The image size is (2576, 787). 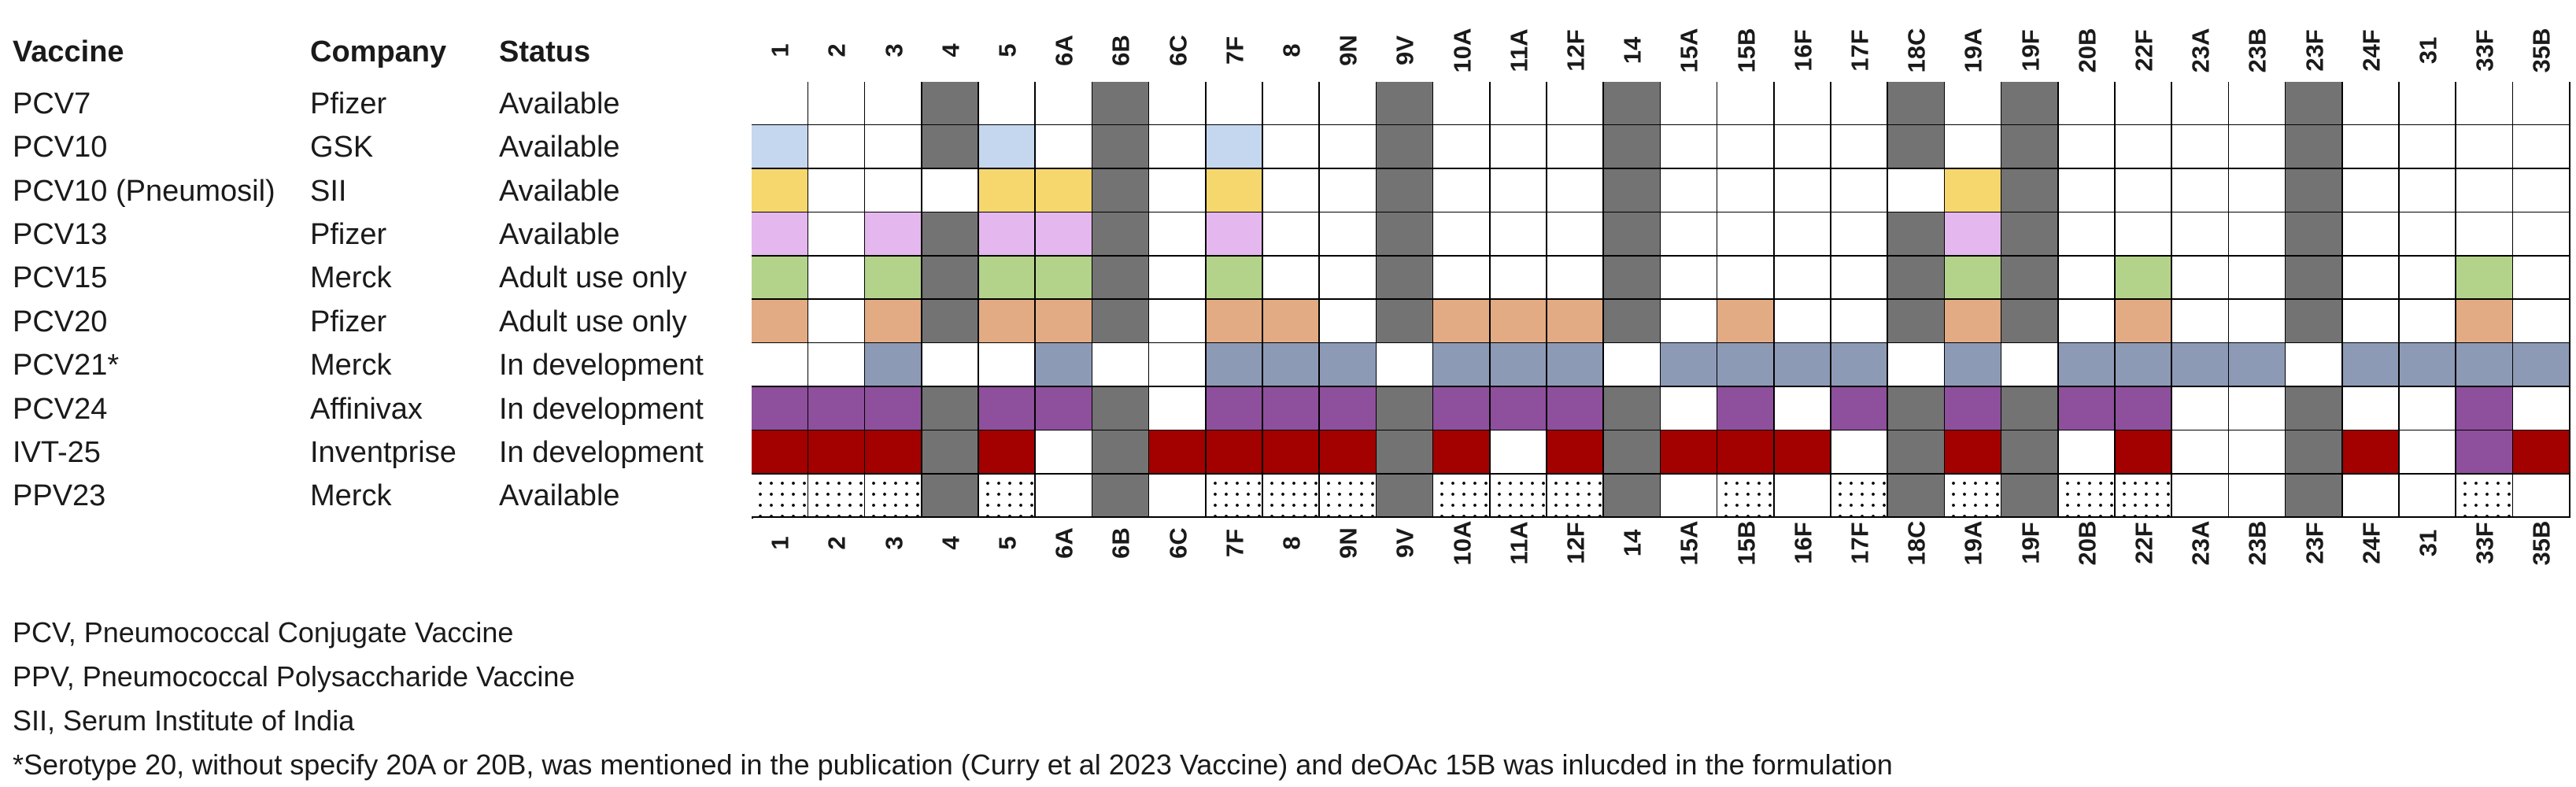 What do you see at coordinates (2371, 51) in the screenshot?
I see `serotype-label-top: 24F` at bounding box center [2371, 51].